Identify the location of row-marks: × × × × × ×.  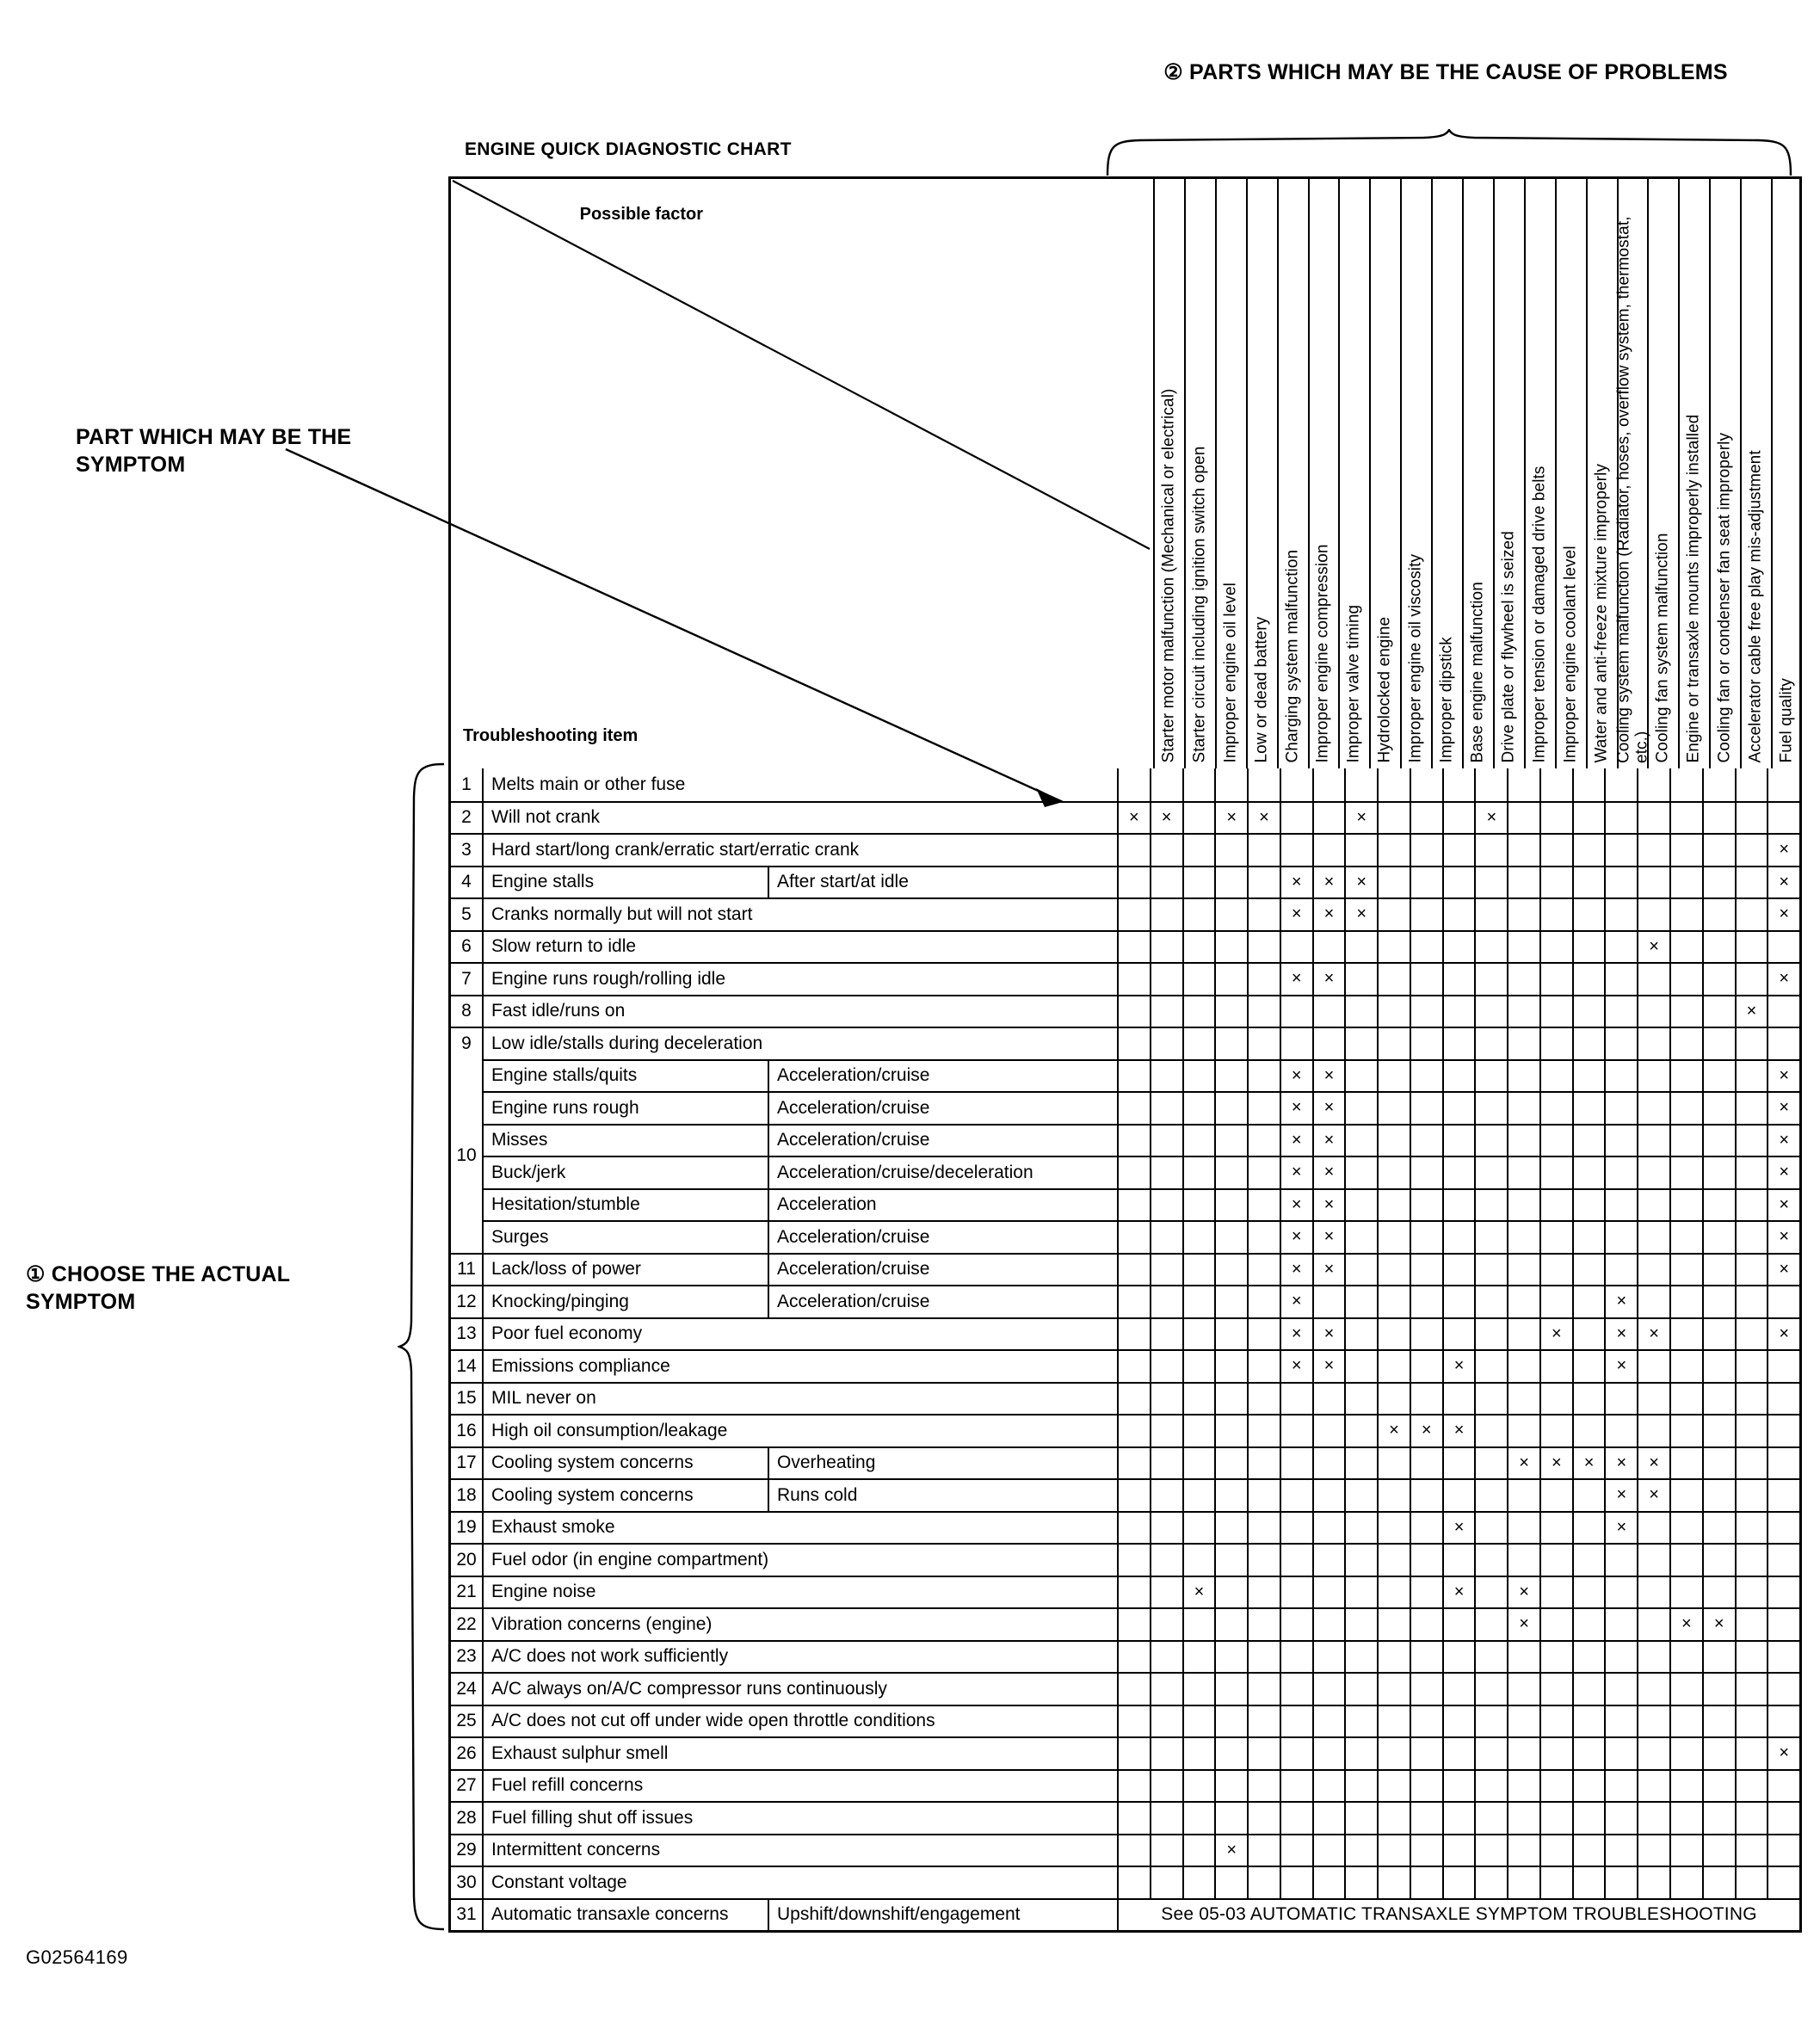
(1458, 1333).